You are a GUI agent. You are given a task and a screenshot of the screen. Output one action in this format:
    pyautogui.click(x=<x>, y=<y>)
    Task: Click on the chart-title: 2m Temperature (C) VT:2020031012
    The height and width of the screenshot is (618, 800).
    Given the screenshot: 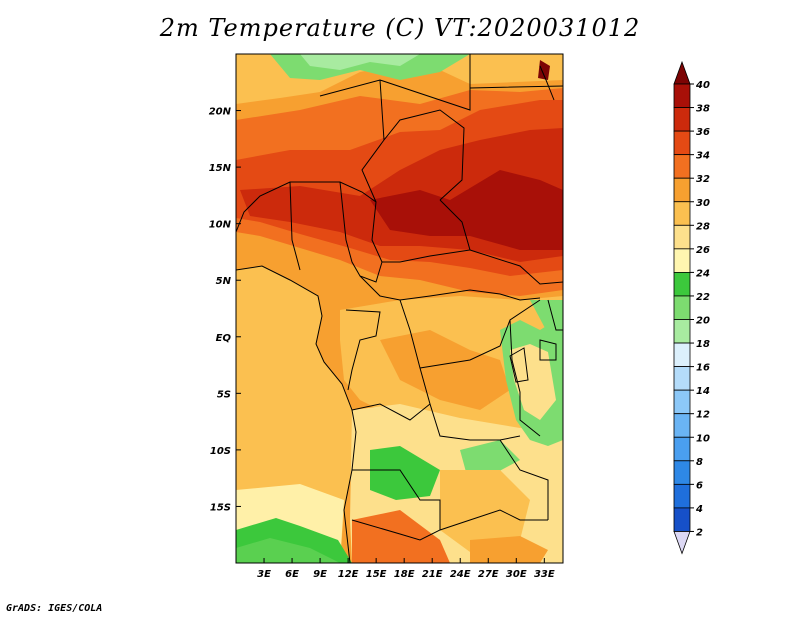 What is the action you would take?
    pyautogui.click(x=400, y=28)
    